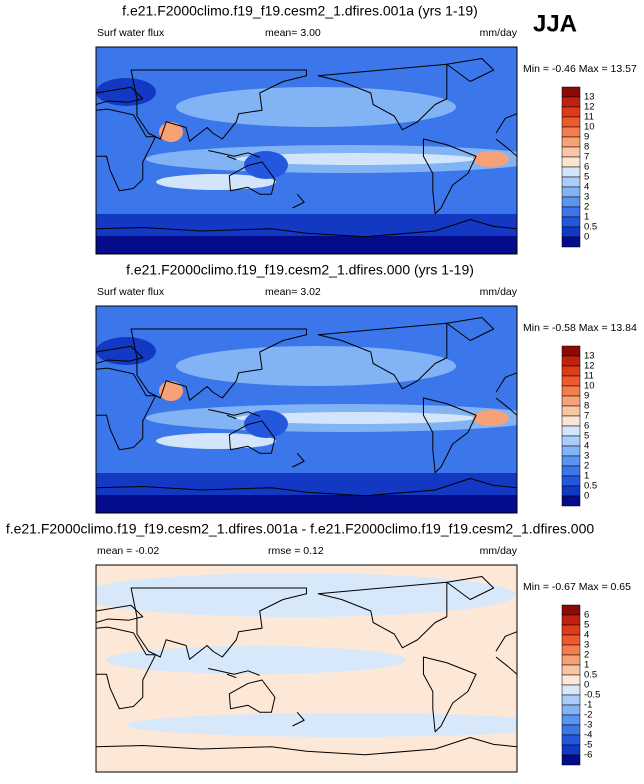 The image size is (644, 784). What do you see at coordinates (588, 715) in the screenshot?
I see `colorbar-label: -2` at bounding box center [588, 715].